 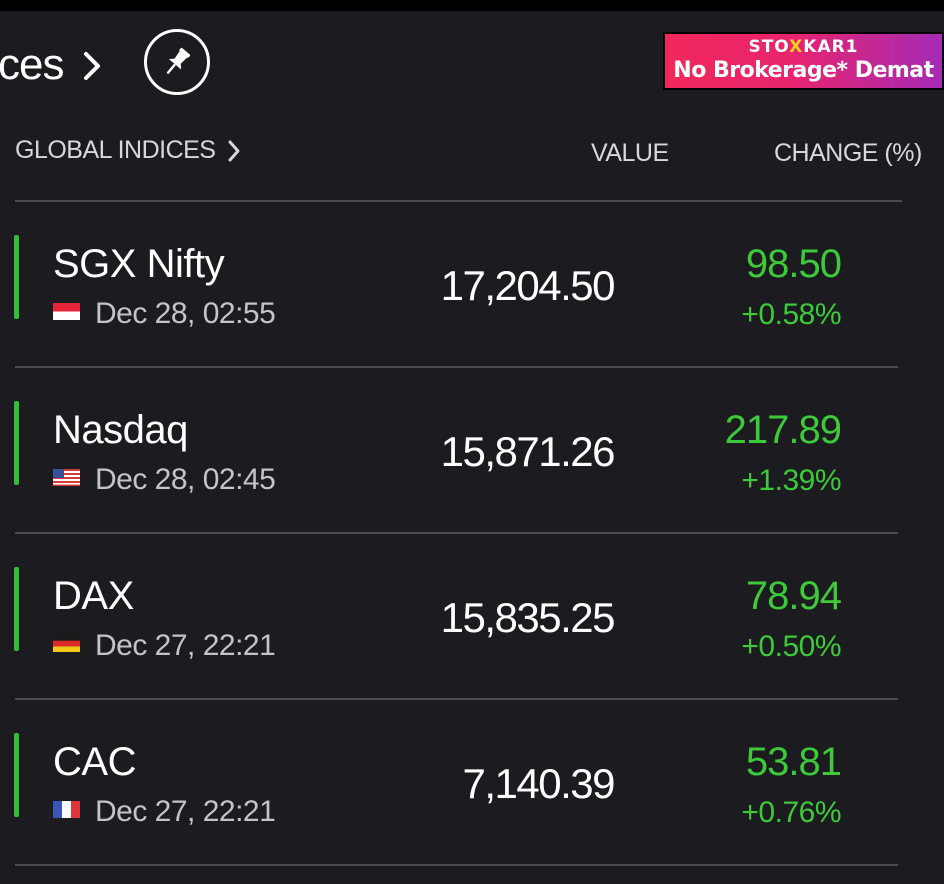 What do you see at coordinates (793, 762) in the screenshot?
I see `index-change: 53.81` at bounding box center [793, 762].